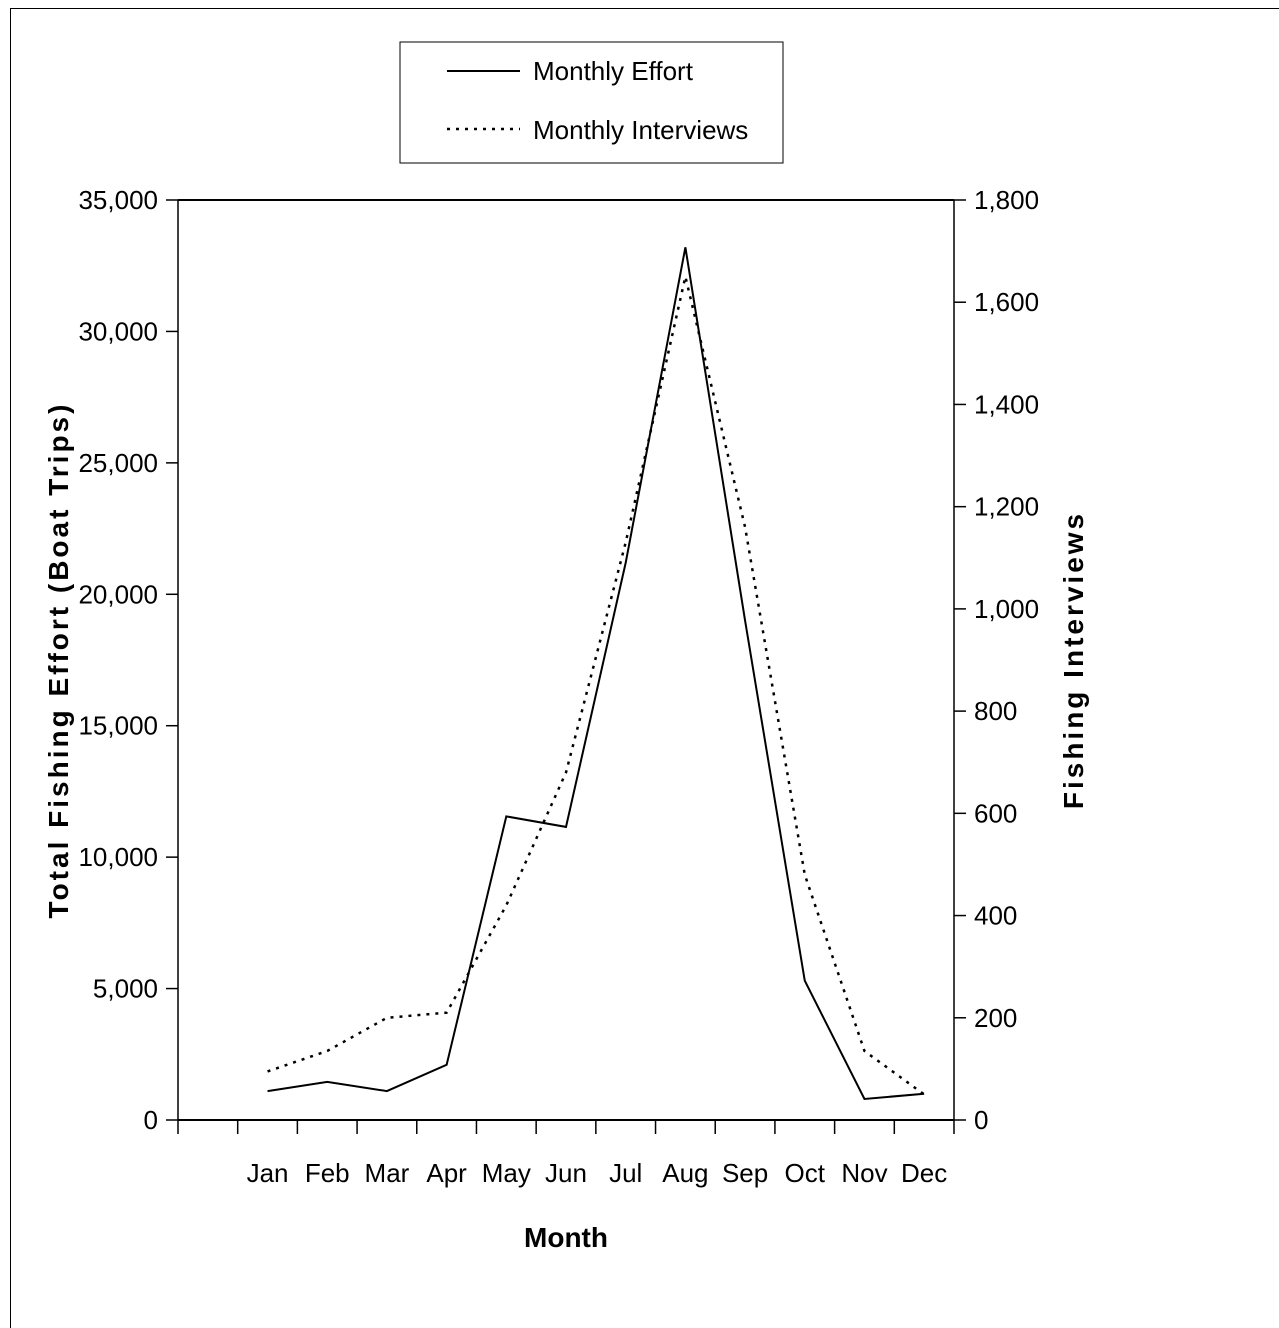  What do you see at coordinates (58, 660) in the screenshot?
I see `y-axis-title: Total Fishing Effort (Boat Trips)` at bounding box center [58, 660].